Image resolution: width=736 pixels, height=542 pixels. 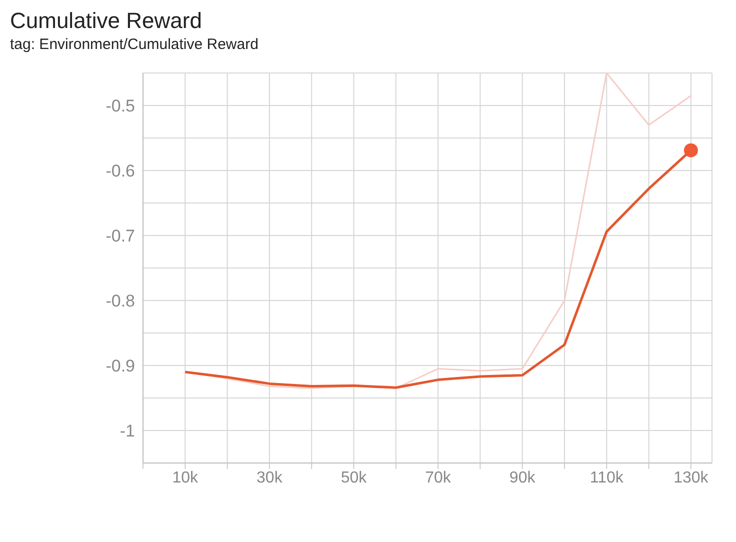 I want to click on x-tick-label: 50k, so click(x=354, y=477).